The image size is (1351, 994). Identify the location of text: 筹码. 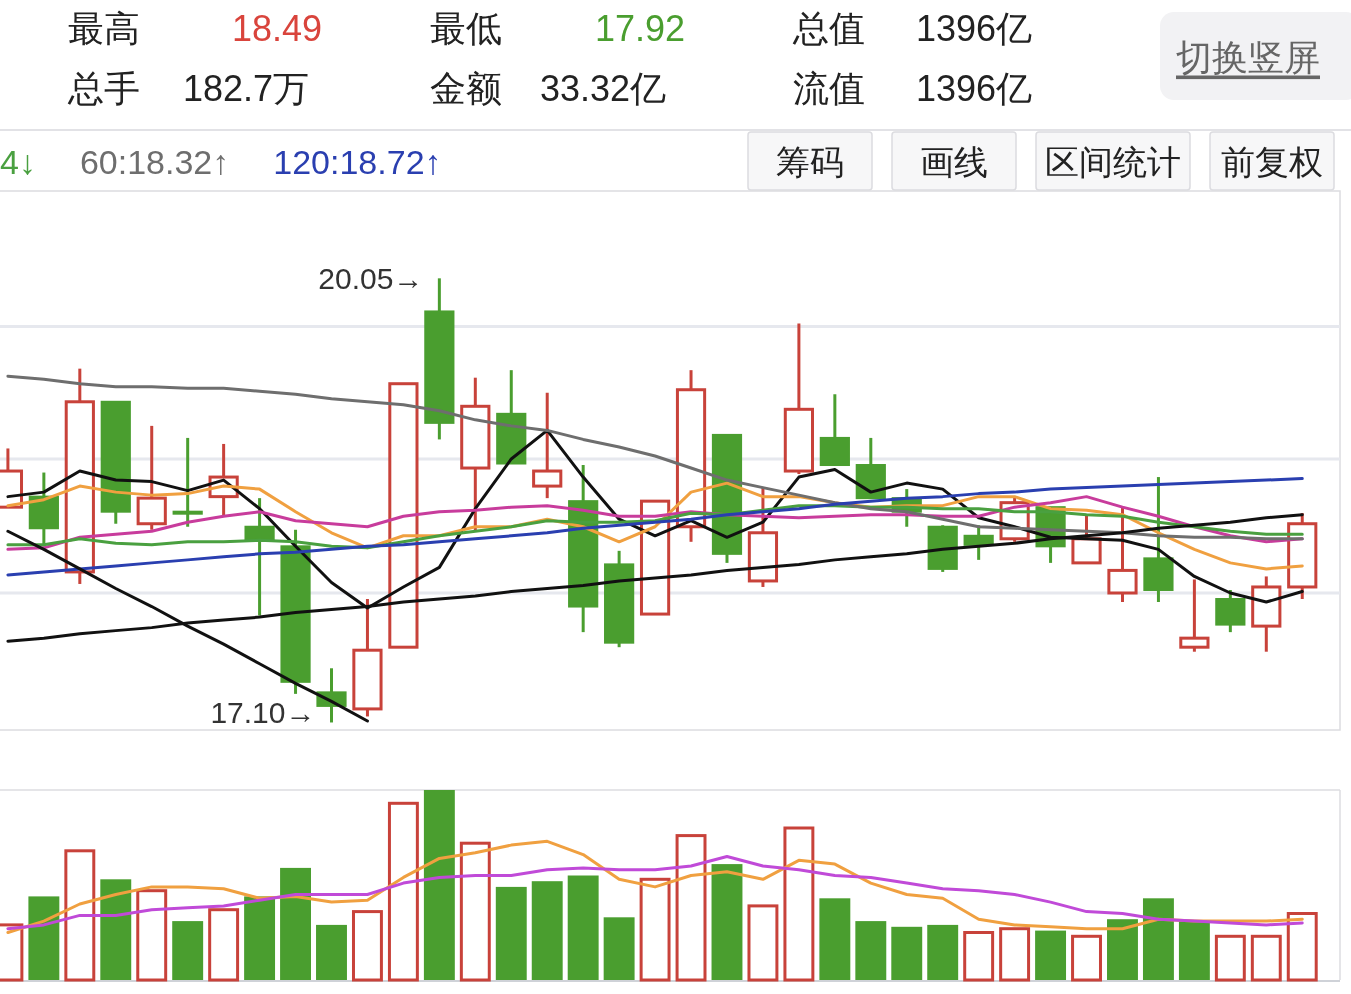
(810, 162).